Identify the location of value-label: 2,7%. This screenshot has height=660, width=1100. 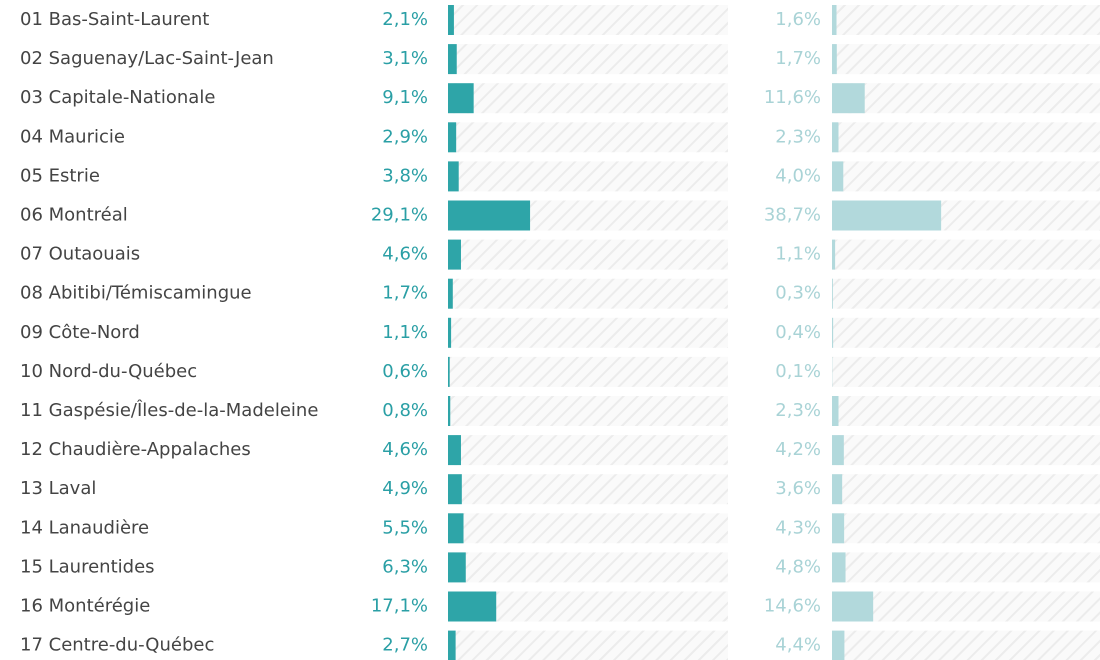
(405, 645).